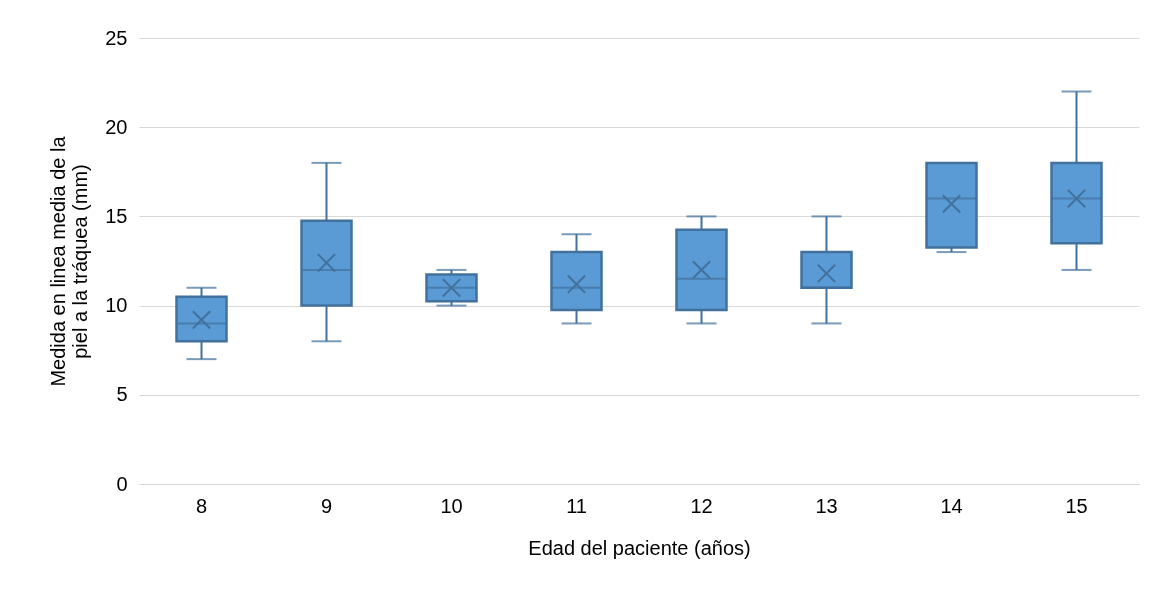 Image resolution: width=1169 pixels, height=589 pixels. What do you see at coordinates (576, 505) in the screenshot?
I see `x-tick-label: 11` at bounding box center [576, 505].